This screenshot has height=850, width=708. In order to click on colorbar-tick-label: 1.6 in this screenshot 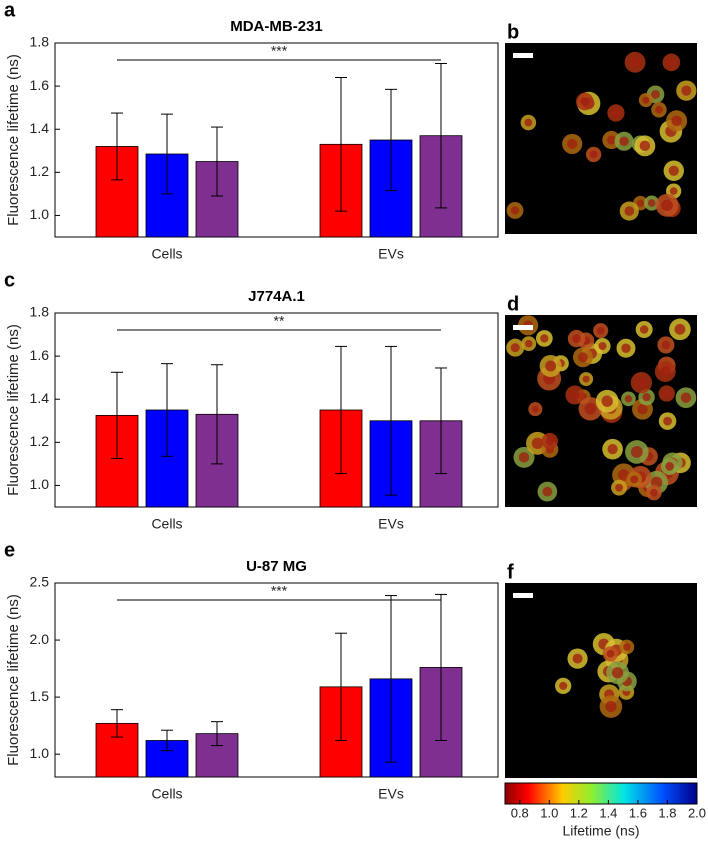, I will do `click(638, 812)`.